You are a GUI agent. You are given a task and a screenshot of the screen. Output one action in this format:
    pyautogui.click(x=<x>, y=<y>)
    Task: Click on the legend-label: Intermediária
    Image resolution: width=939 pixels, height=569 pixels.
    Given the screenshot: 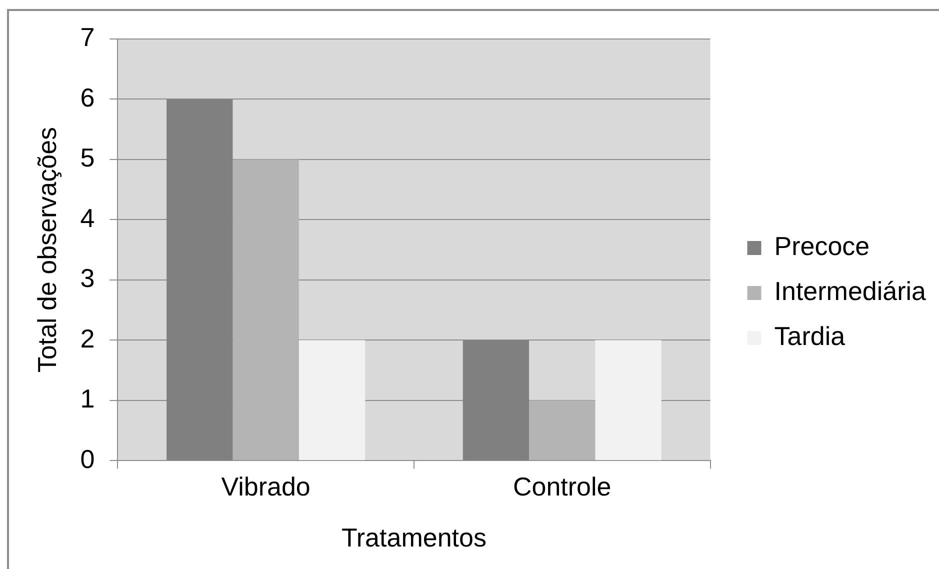 What is the action you would take?
    pyautogui.click(x=850, y=291)
    